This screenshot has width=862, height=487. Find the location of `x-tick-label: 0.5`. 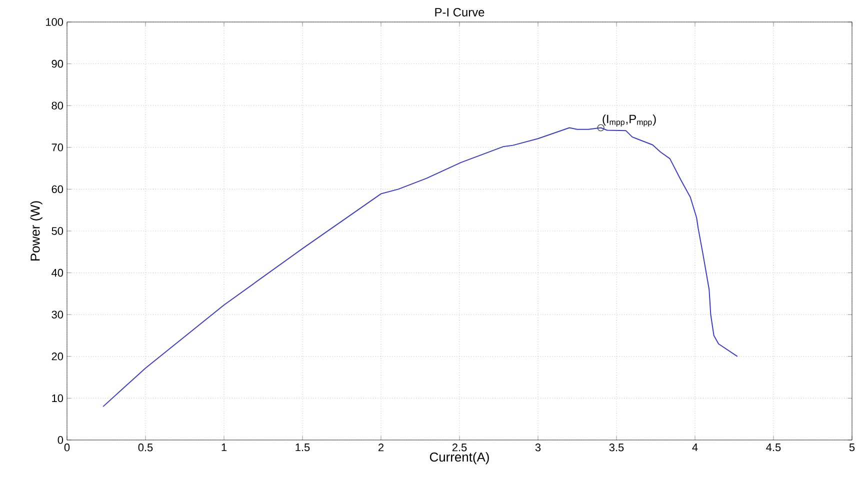

x-tick-label: 0.5 is located at coordinates (145, 448).